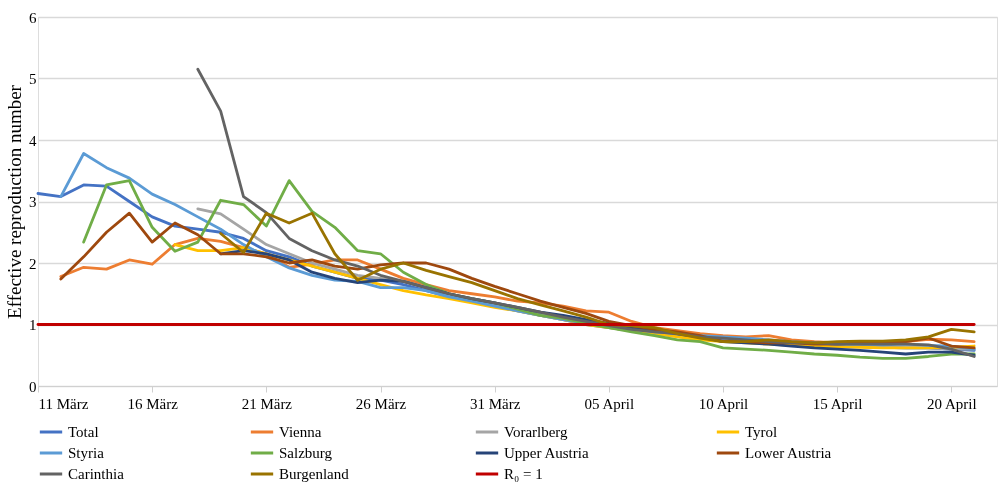 The height and width of the screenshot is (484, 1001). Describe the element at coordinates (546, 453) in the screenshot. I see `legend-label: Upper Austria` at that location.